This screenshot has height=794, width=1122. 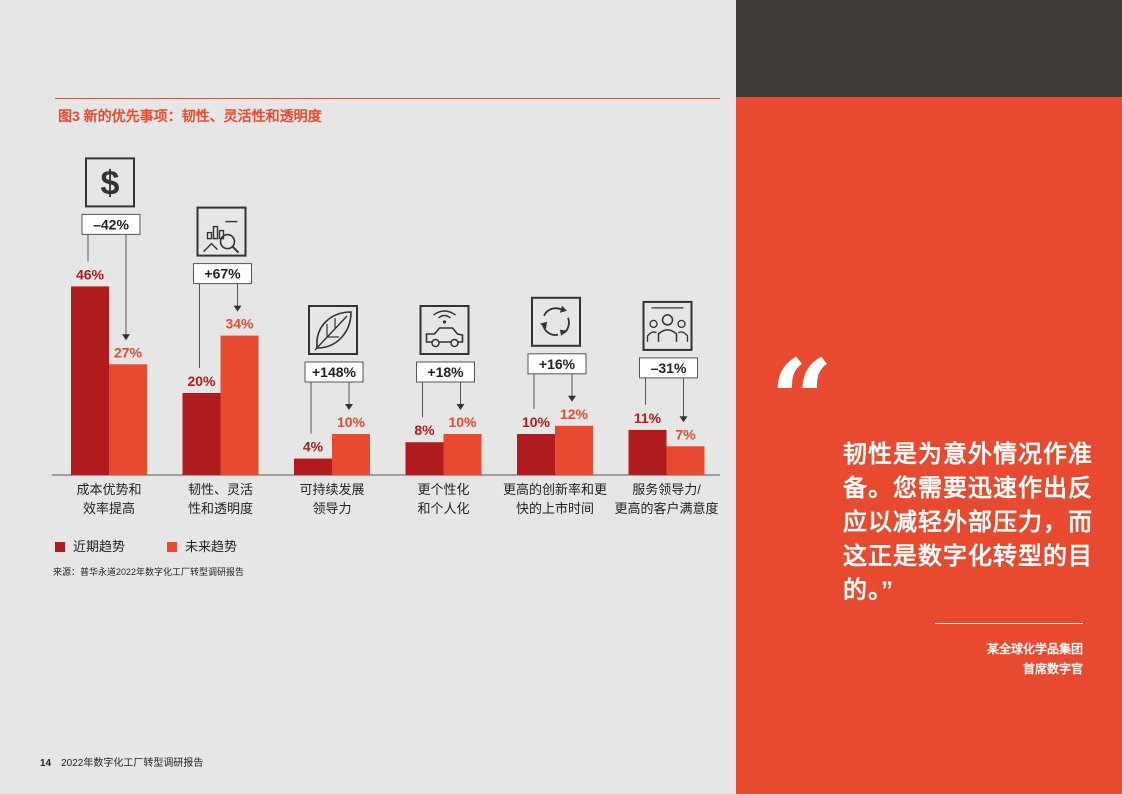 I want to click on connected-car-icon, so click(x=444, y=330).